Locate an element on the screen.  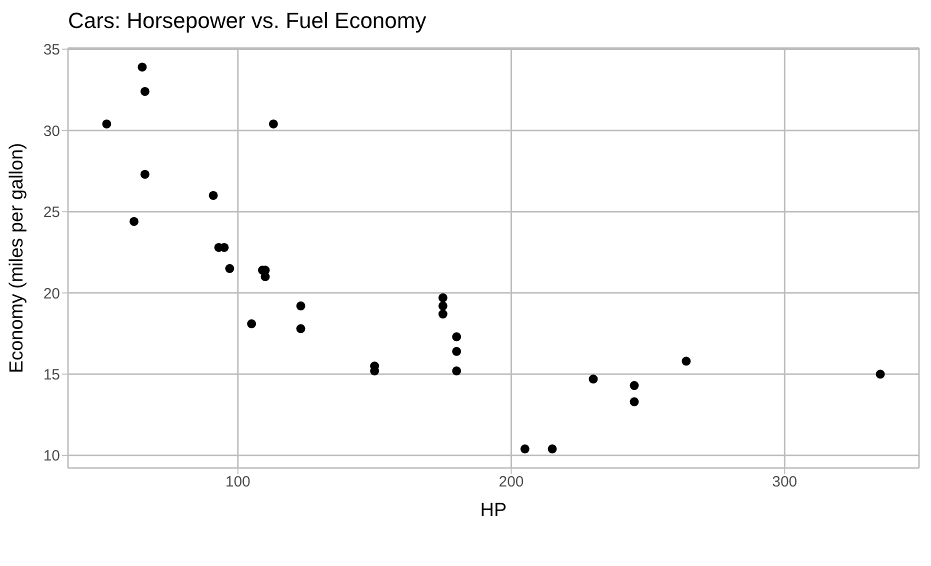
chart-title: Cars: Horsepower vs. Fuel Economy is located at coordinates (247, 21).